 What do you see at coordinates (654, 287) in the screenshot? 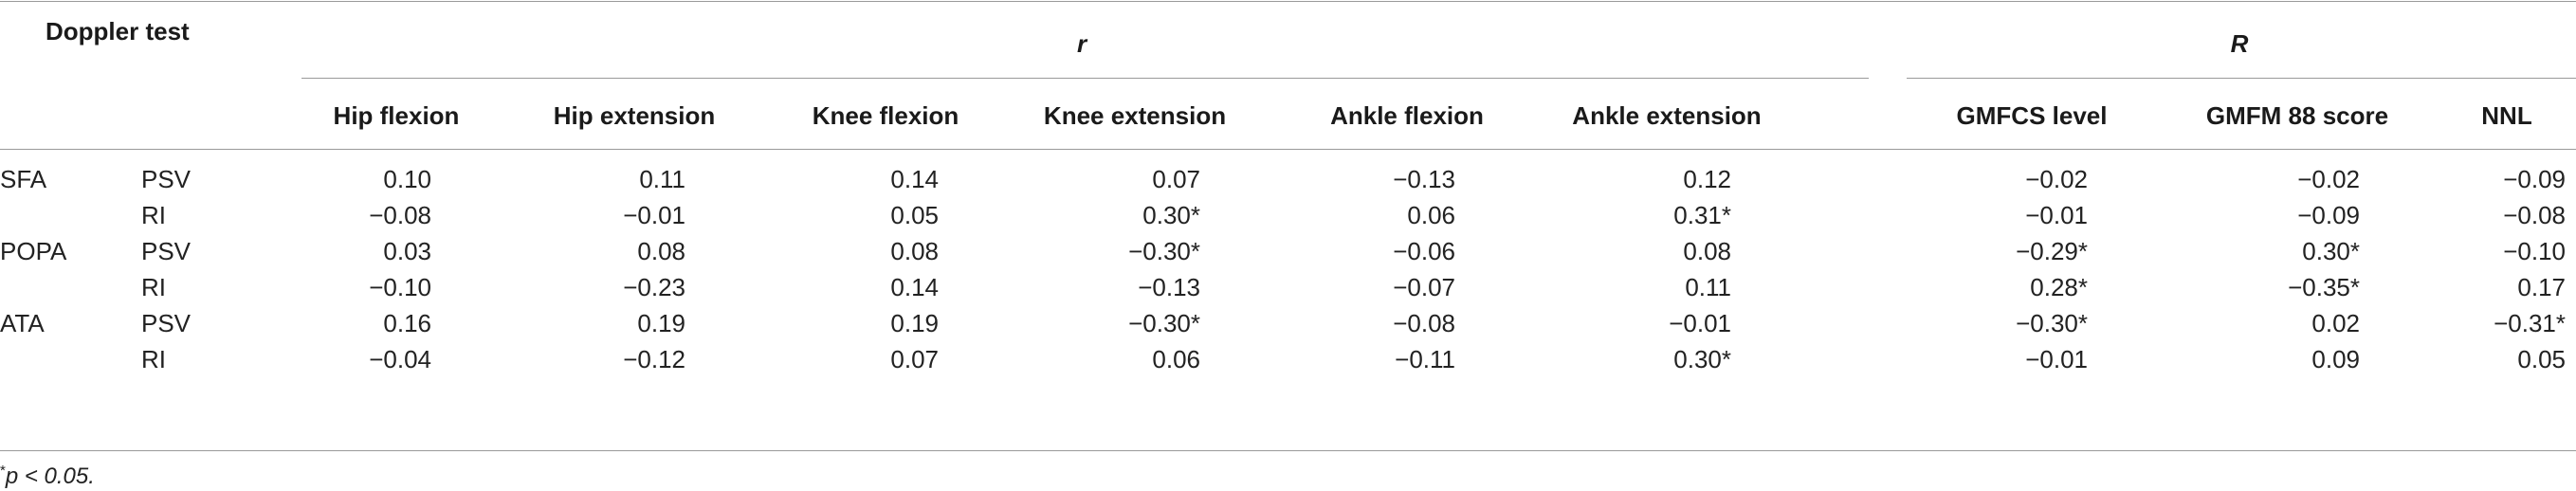
I see `table-cell: −0.23` at bounding box center [654, 287].